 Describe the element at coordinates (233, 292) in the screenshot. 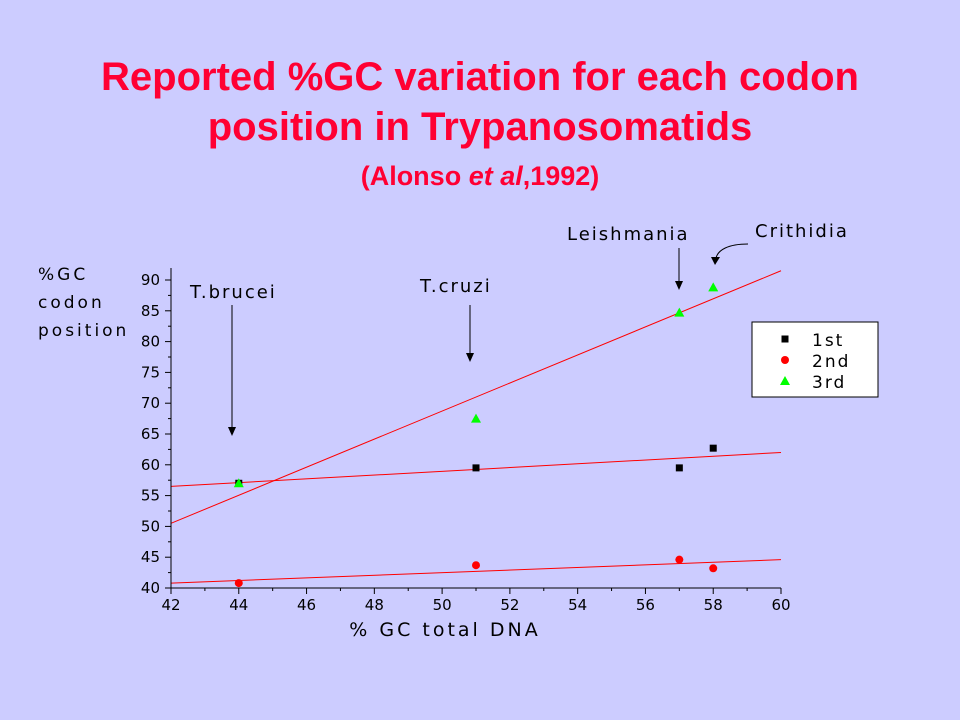

I see `annotation-label: T.brucei` at that location.